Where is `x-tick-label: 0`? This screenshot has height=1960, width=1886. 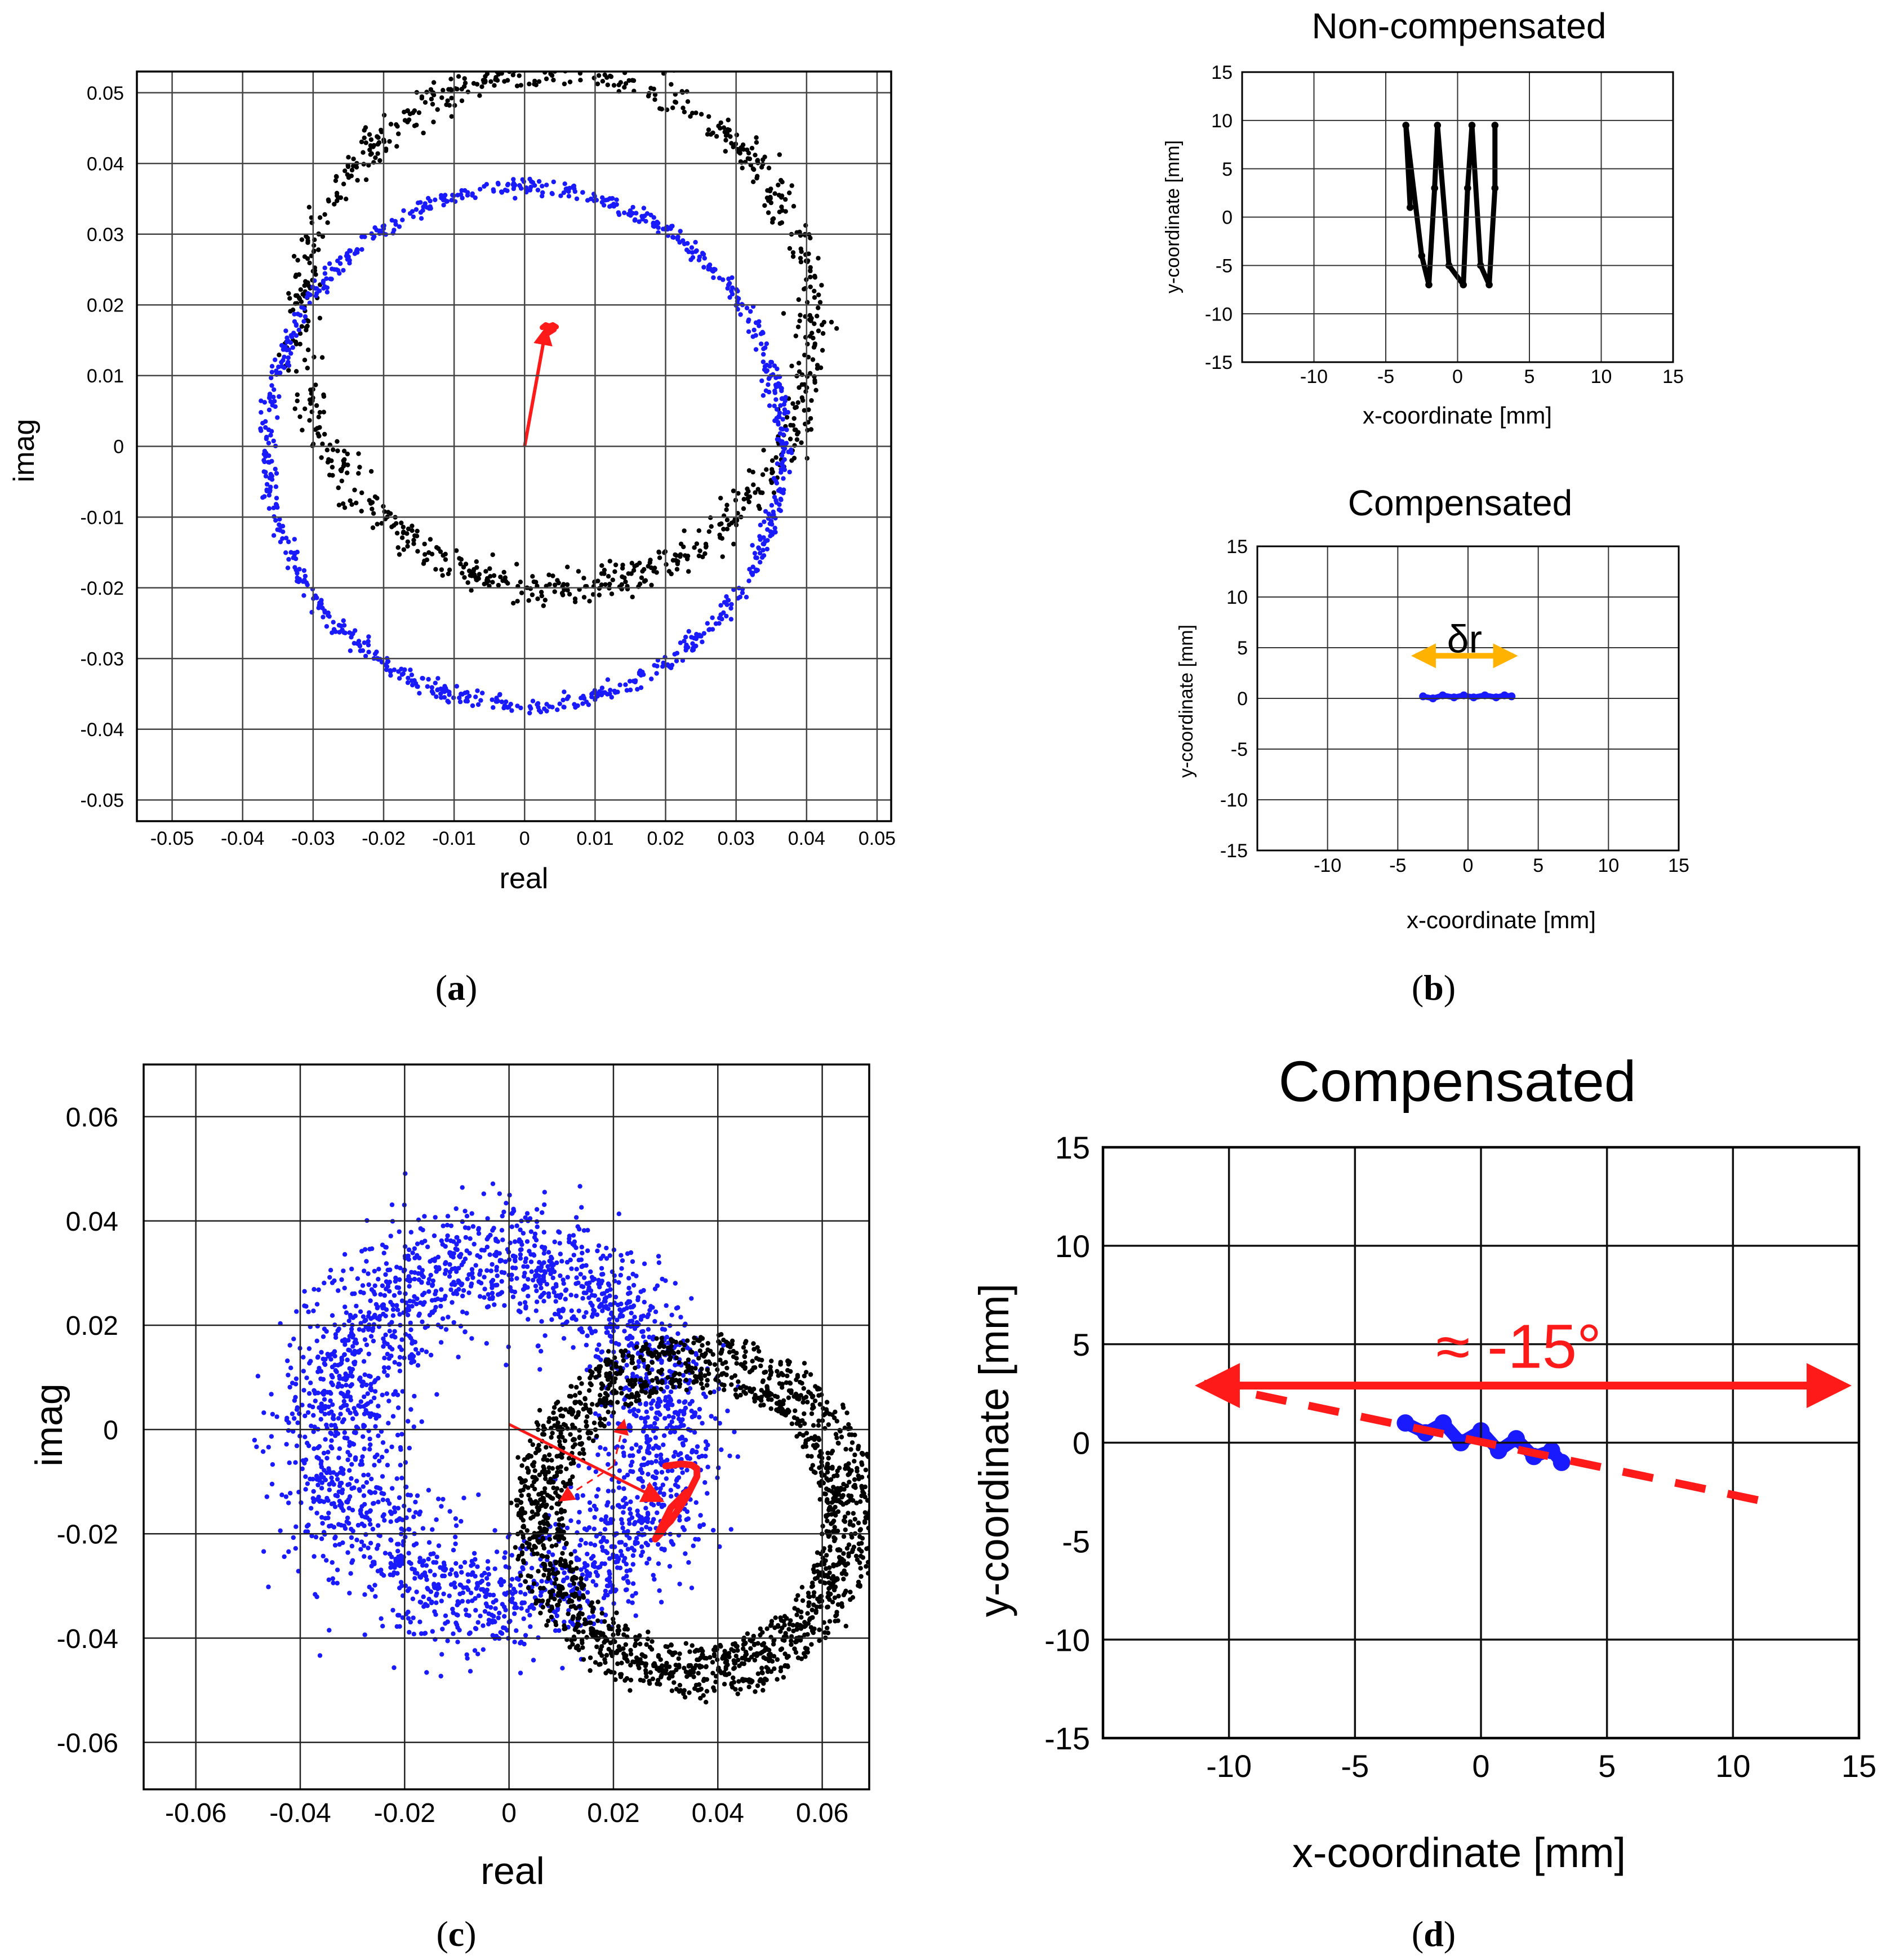
x-tick-label: 0 is located at coordinates (524, 838).